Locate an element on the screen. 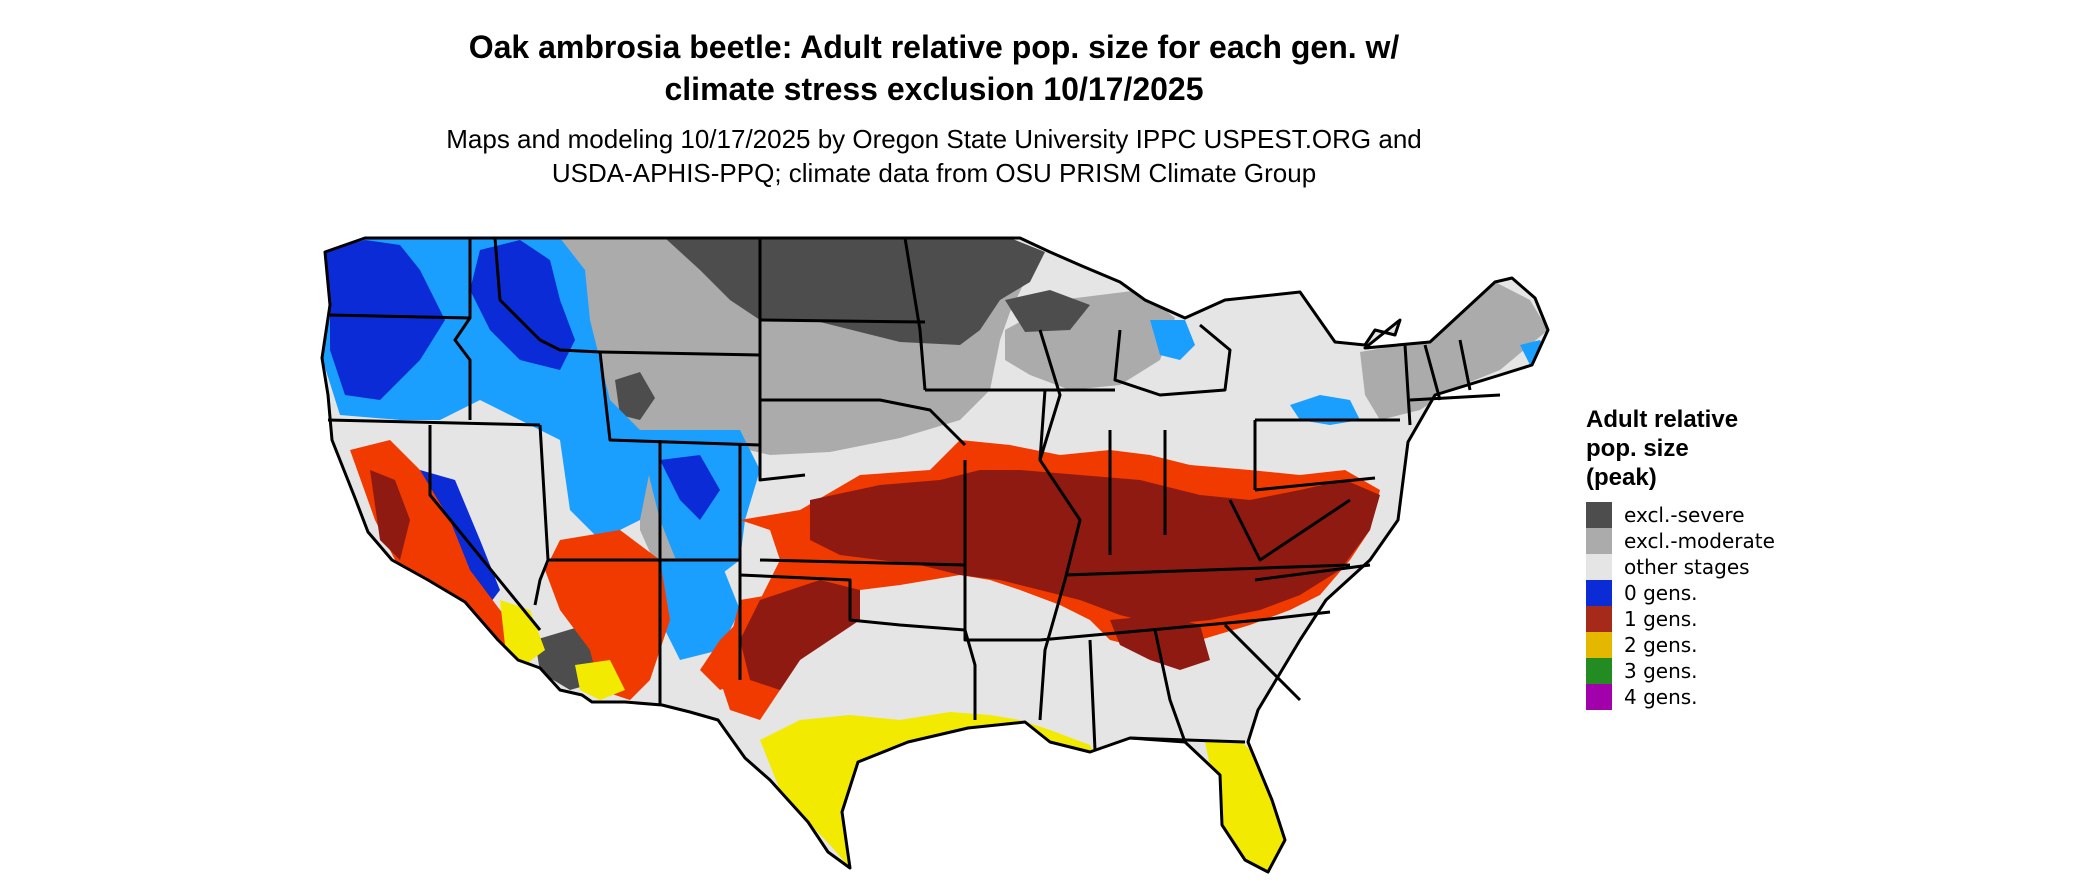 This screenshot has height=892, width=2100. one-gen-dark-southeast is located at coordinates (1160, 642).